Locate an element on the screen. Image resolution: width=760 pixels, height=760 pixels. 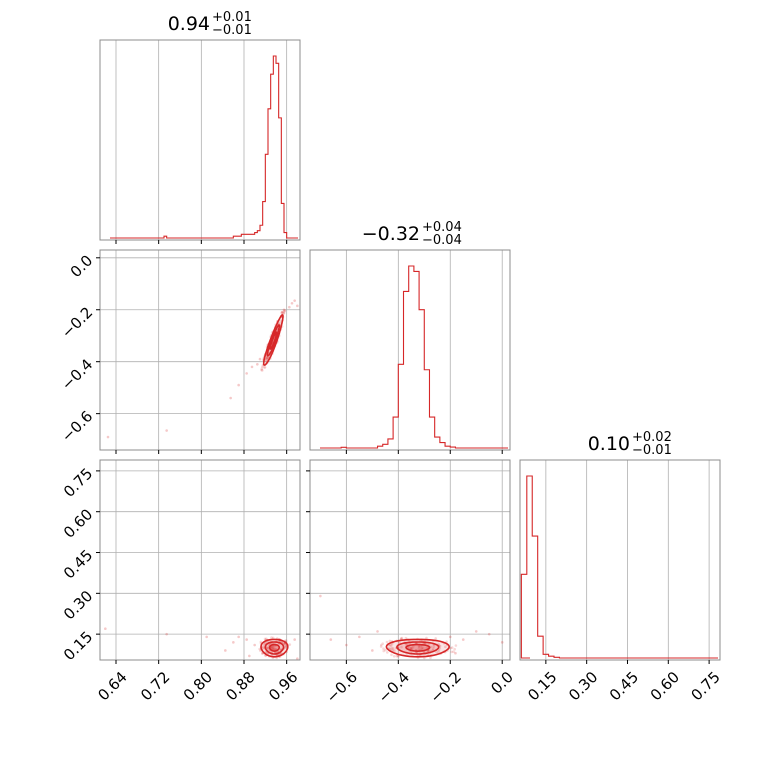
x-tick-label: 0.72 is located at coordinates (155, 686).